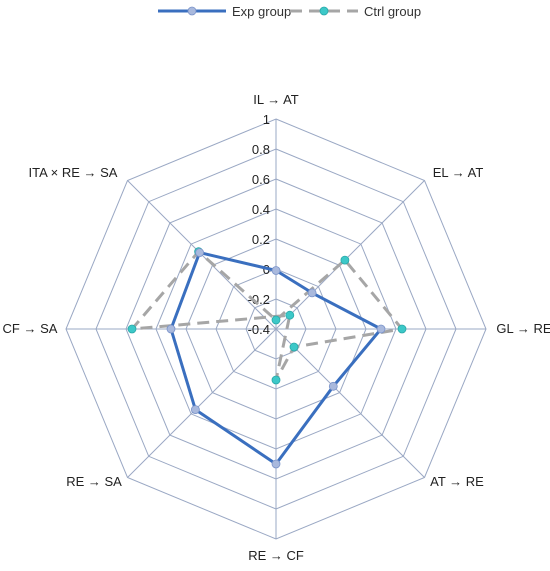 This screenshot has height=571, width=550. What do you see at coordinates (261, 209) in the screenshot?
I see `tick-label: 0.4` at bounding box center [261, 209].